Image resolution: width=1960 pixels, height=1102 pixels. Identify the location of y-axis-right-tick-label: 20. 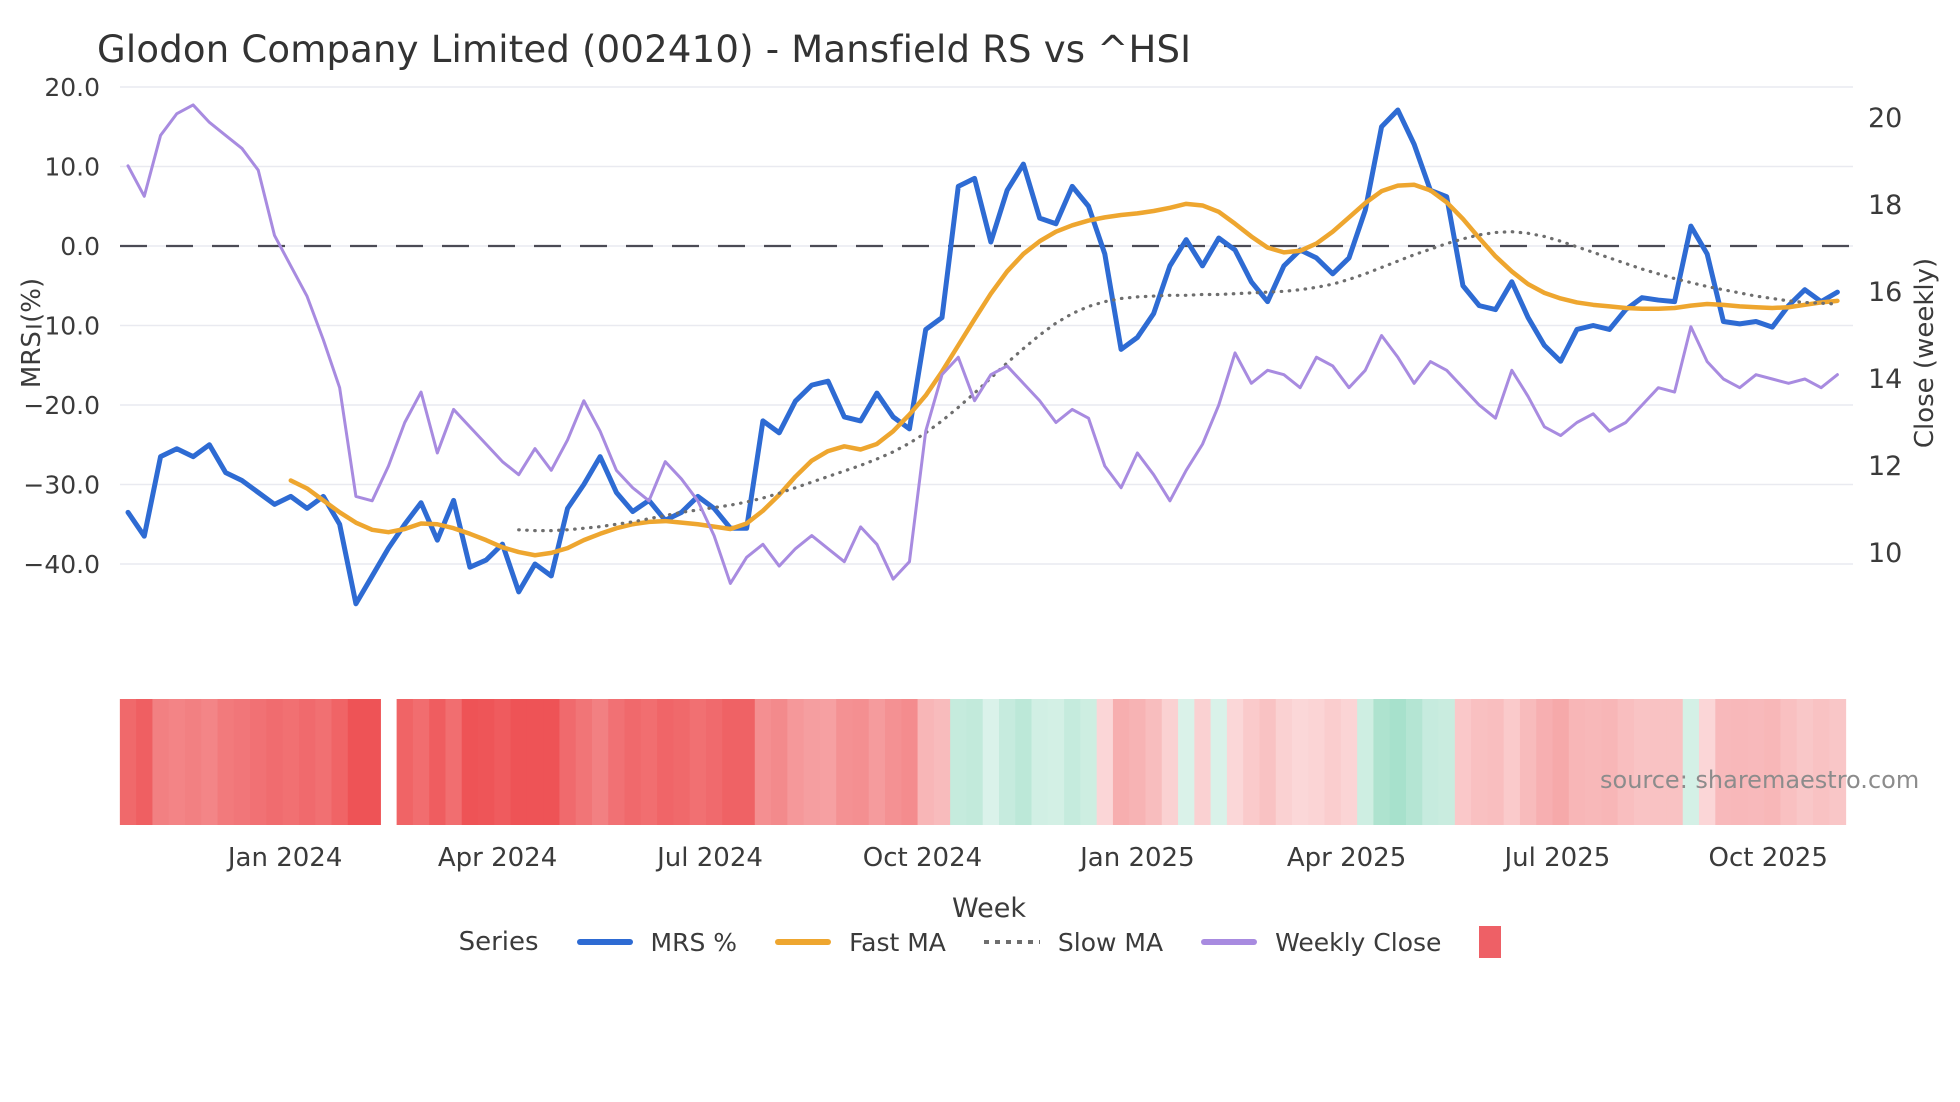
(1885, 118).